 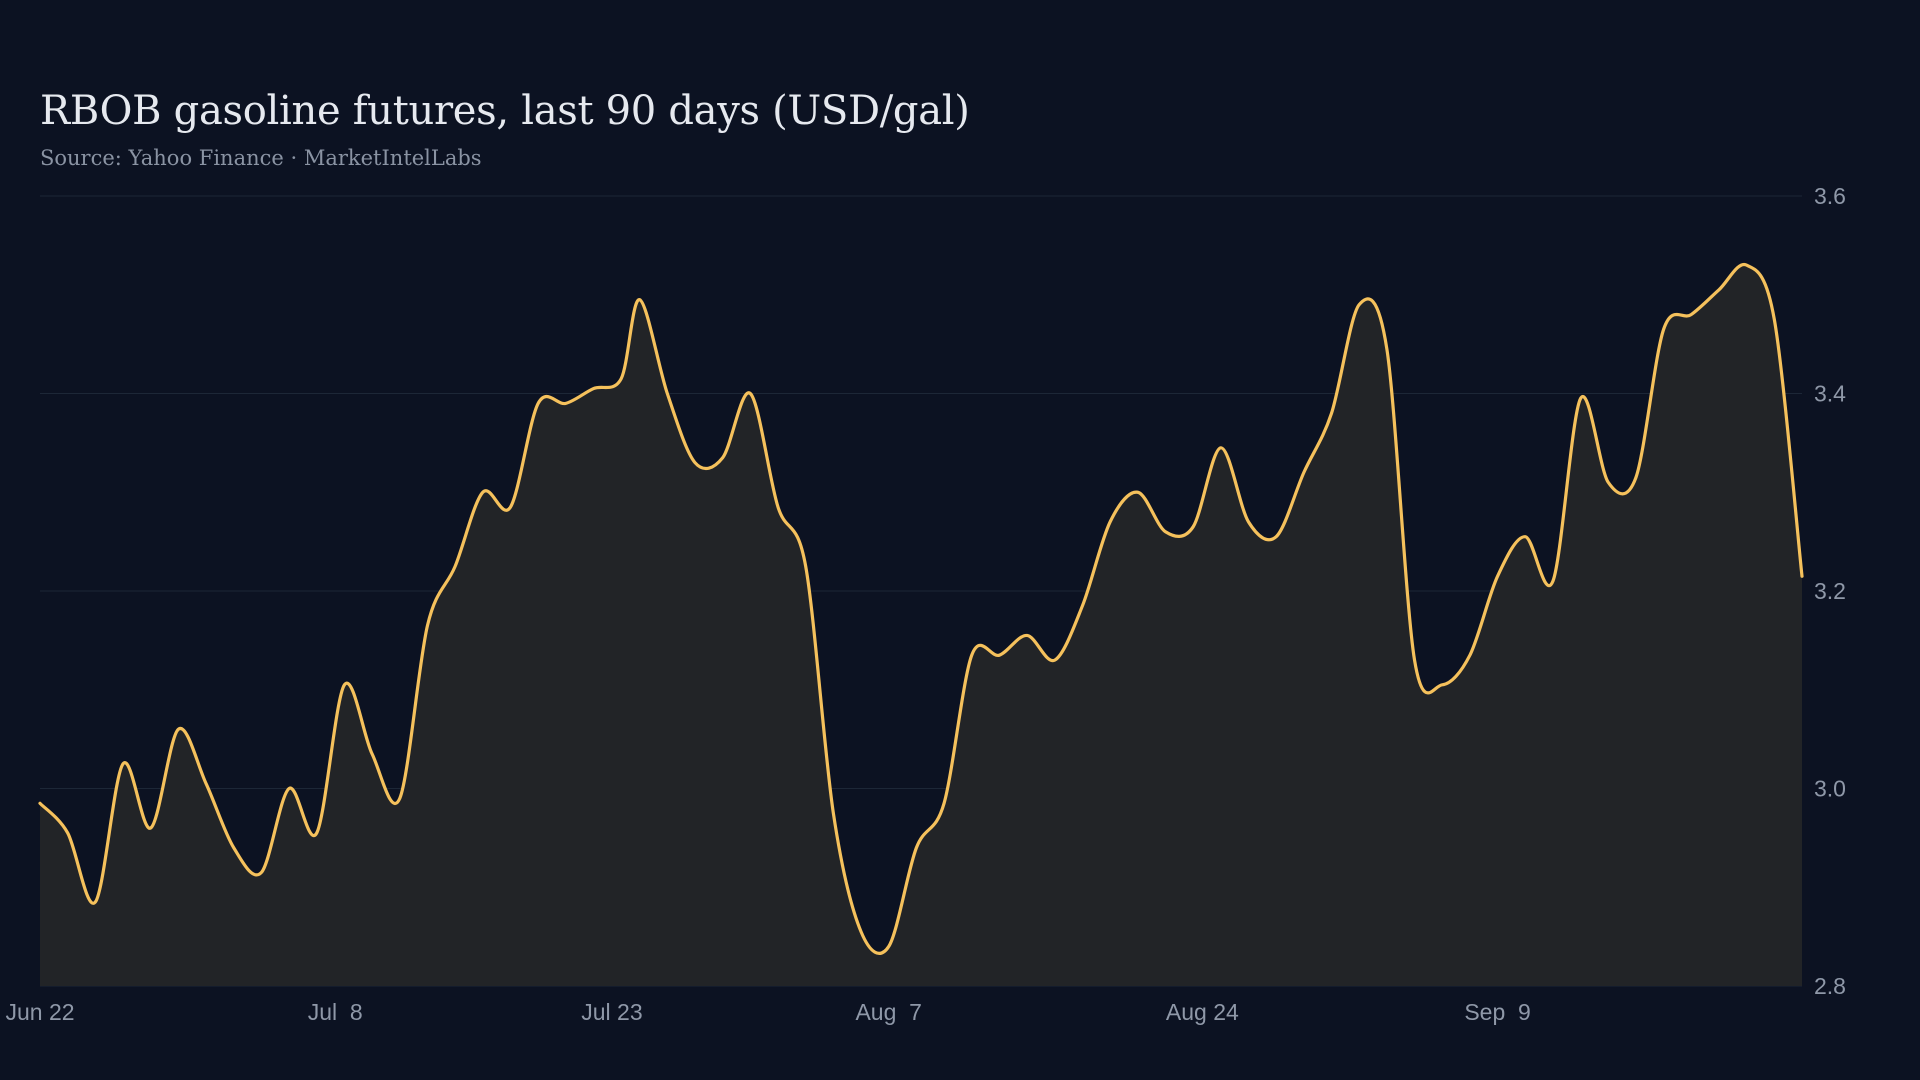 I want to click on x-tick-label: Aug 7, so click(x=888, y=1012).